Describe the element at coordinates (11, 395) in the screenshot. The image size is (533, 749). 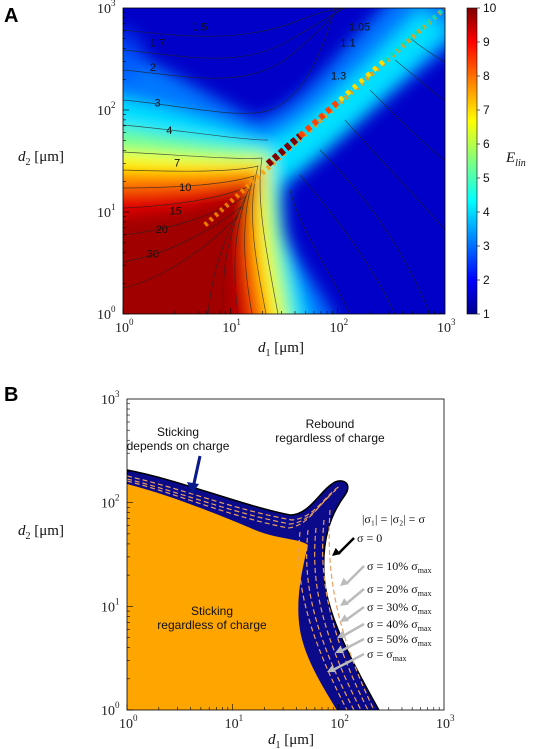
I see `panel-b-letter: B` at that location.